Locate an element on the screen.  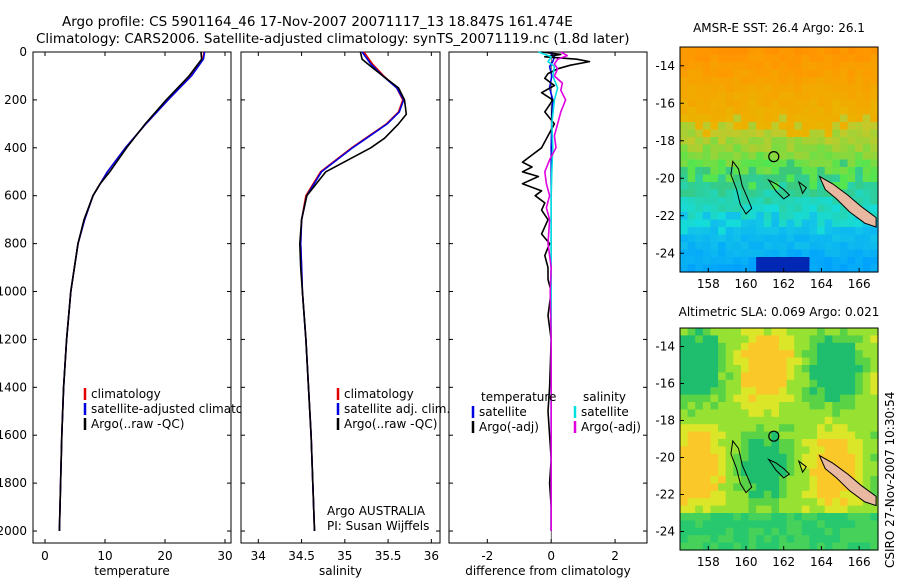
depth-tick-label: 1400 is located at coordinates (13, 387).